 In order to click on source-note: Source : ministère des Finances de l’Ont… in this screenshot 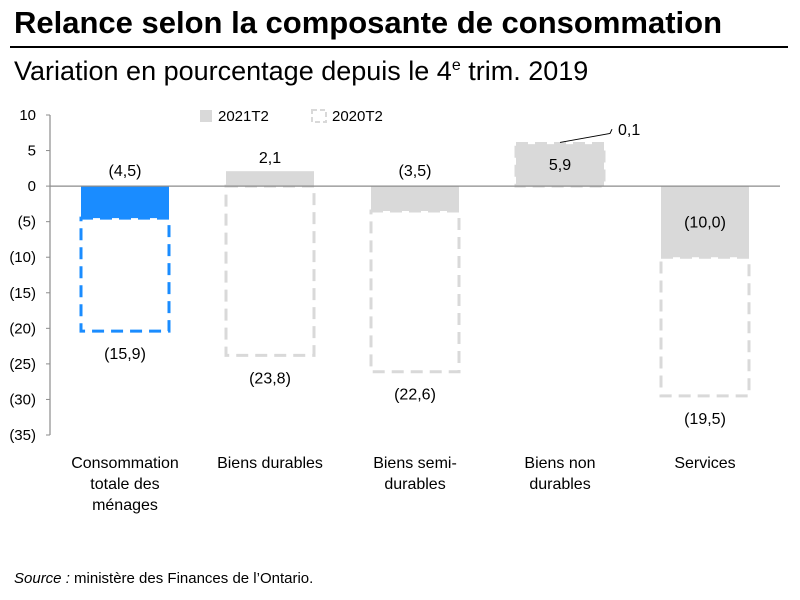, I will do `click(163, 578)`.